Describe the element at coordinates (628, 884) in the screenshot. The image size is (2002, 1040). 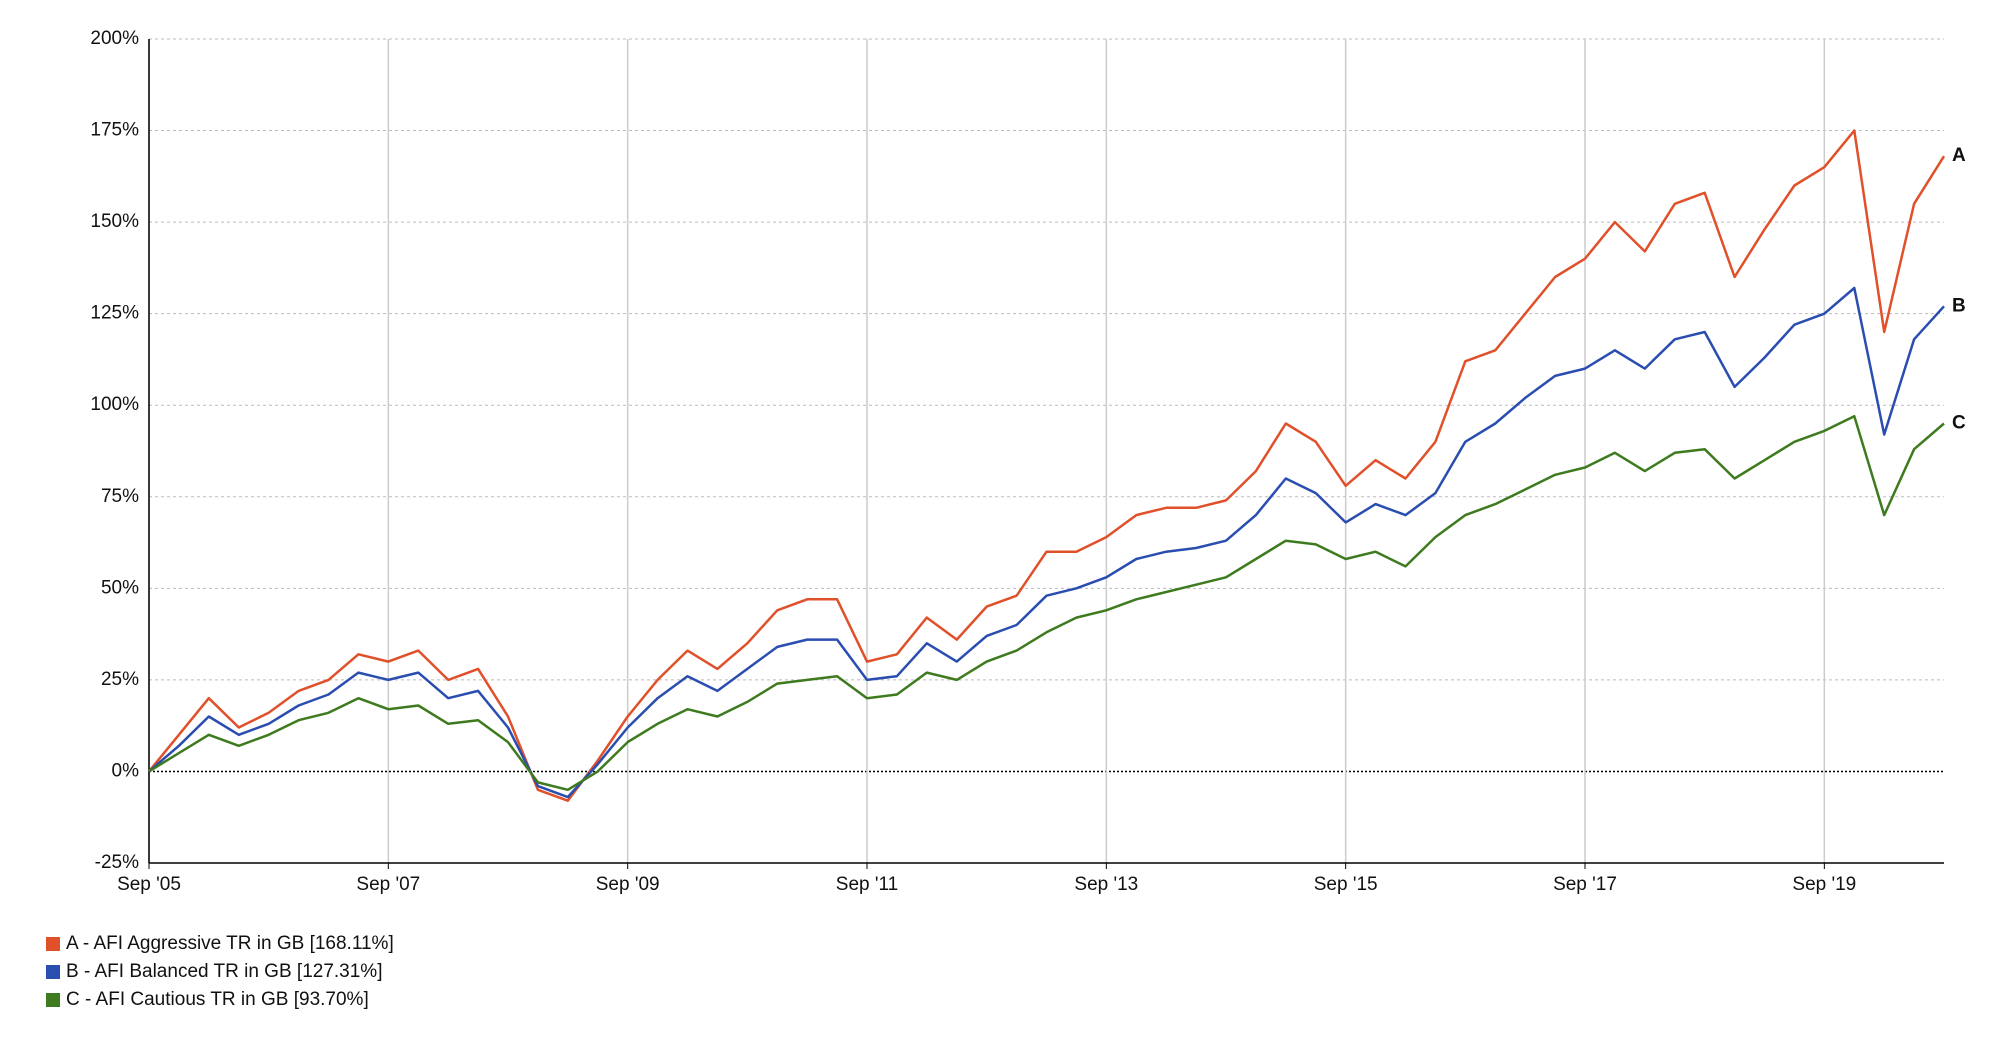
I see `x-tick-label: Sep '09` at that location.